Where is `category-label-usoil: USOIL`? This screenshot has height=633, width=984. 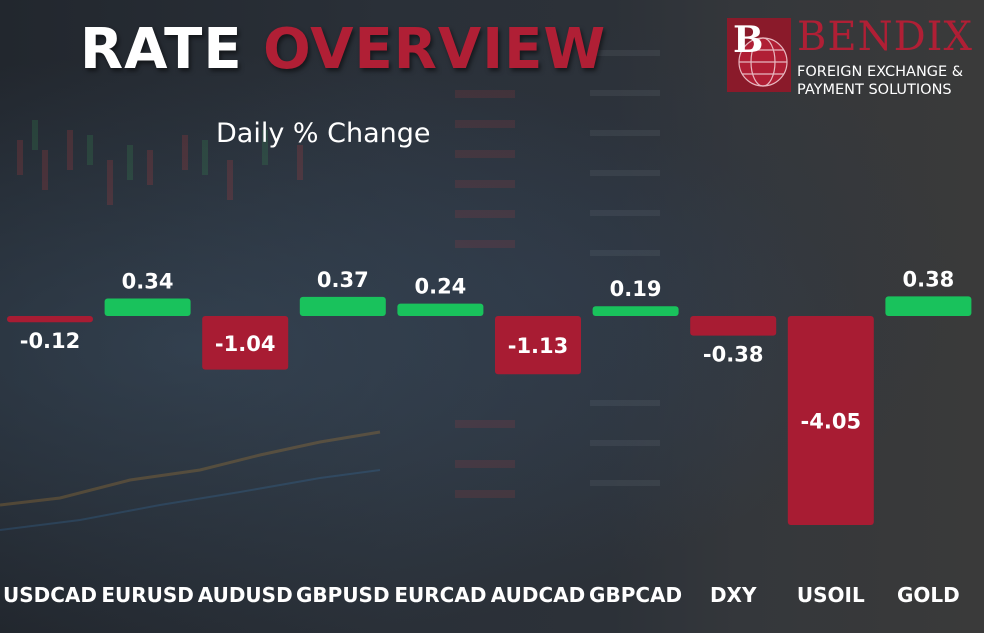
category-label-usoil: USOIL is located at coordinates (831, 595).